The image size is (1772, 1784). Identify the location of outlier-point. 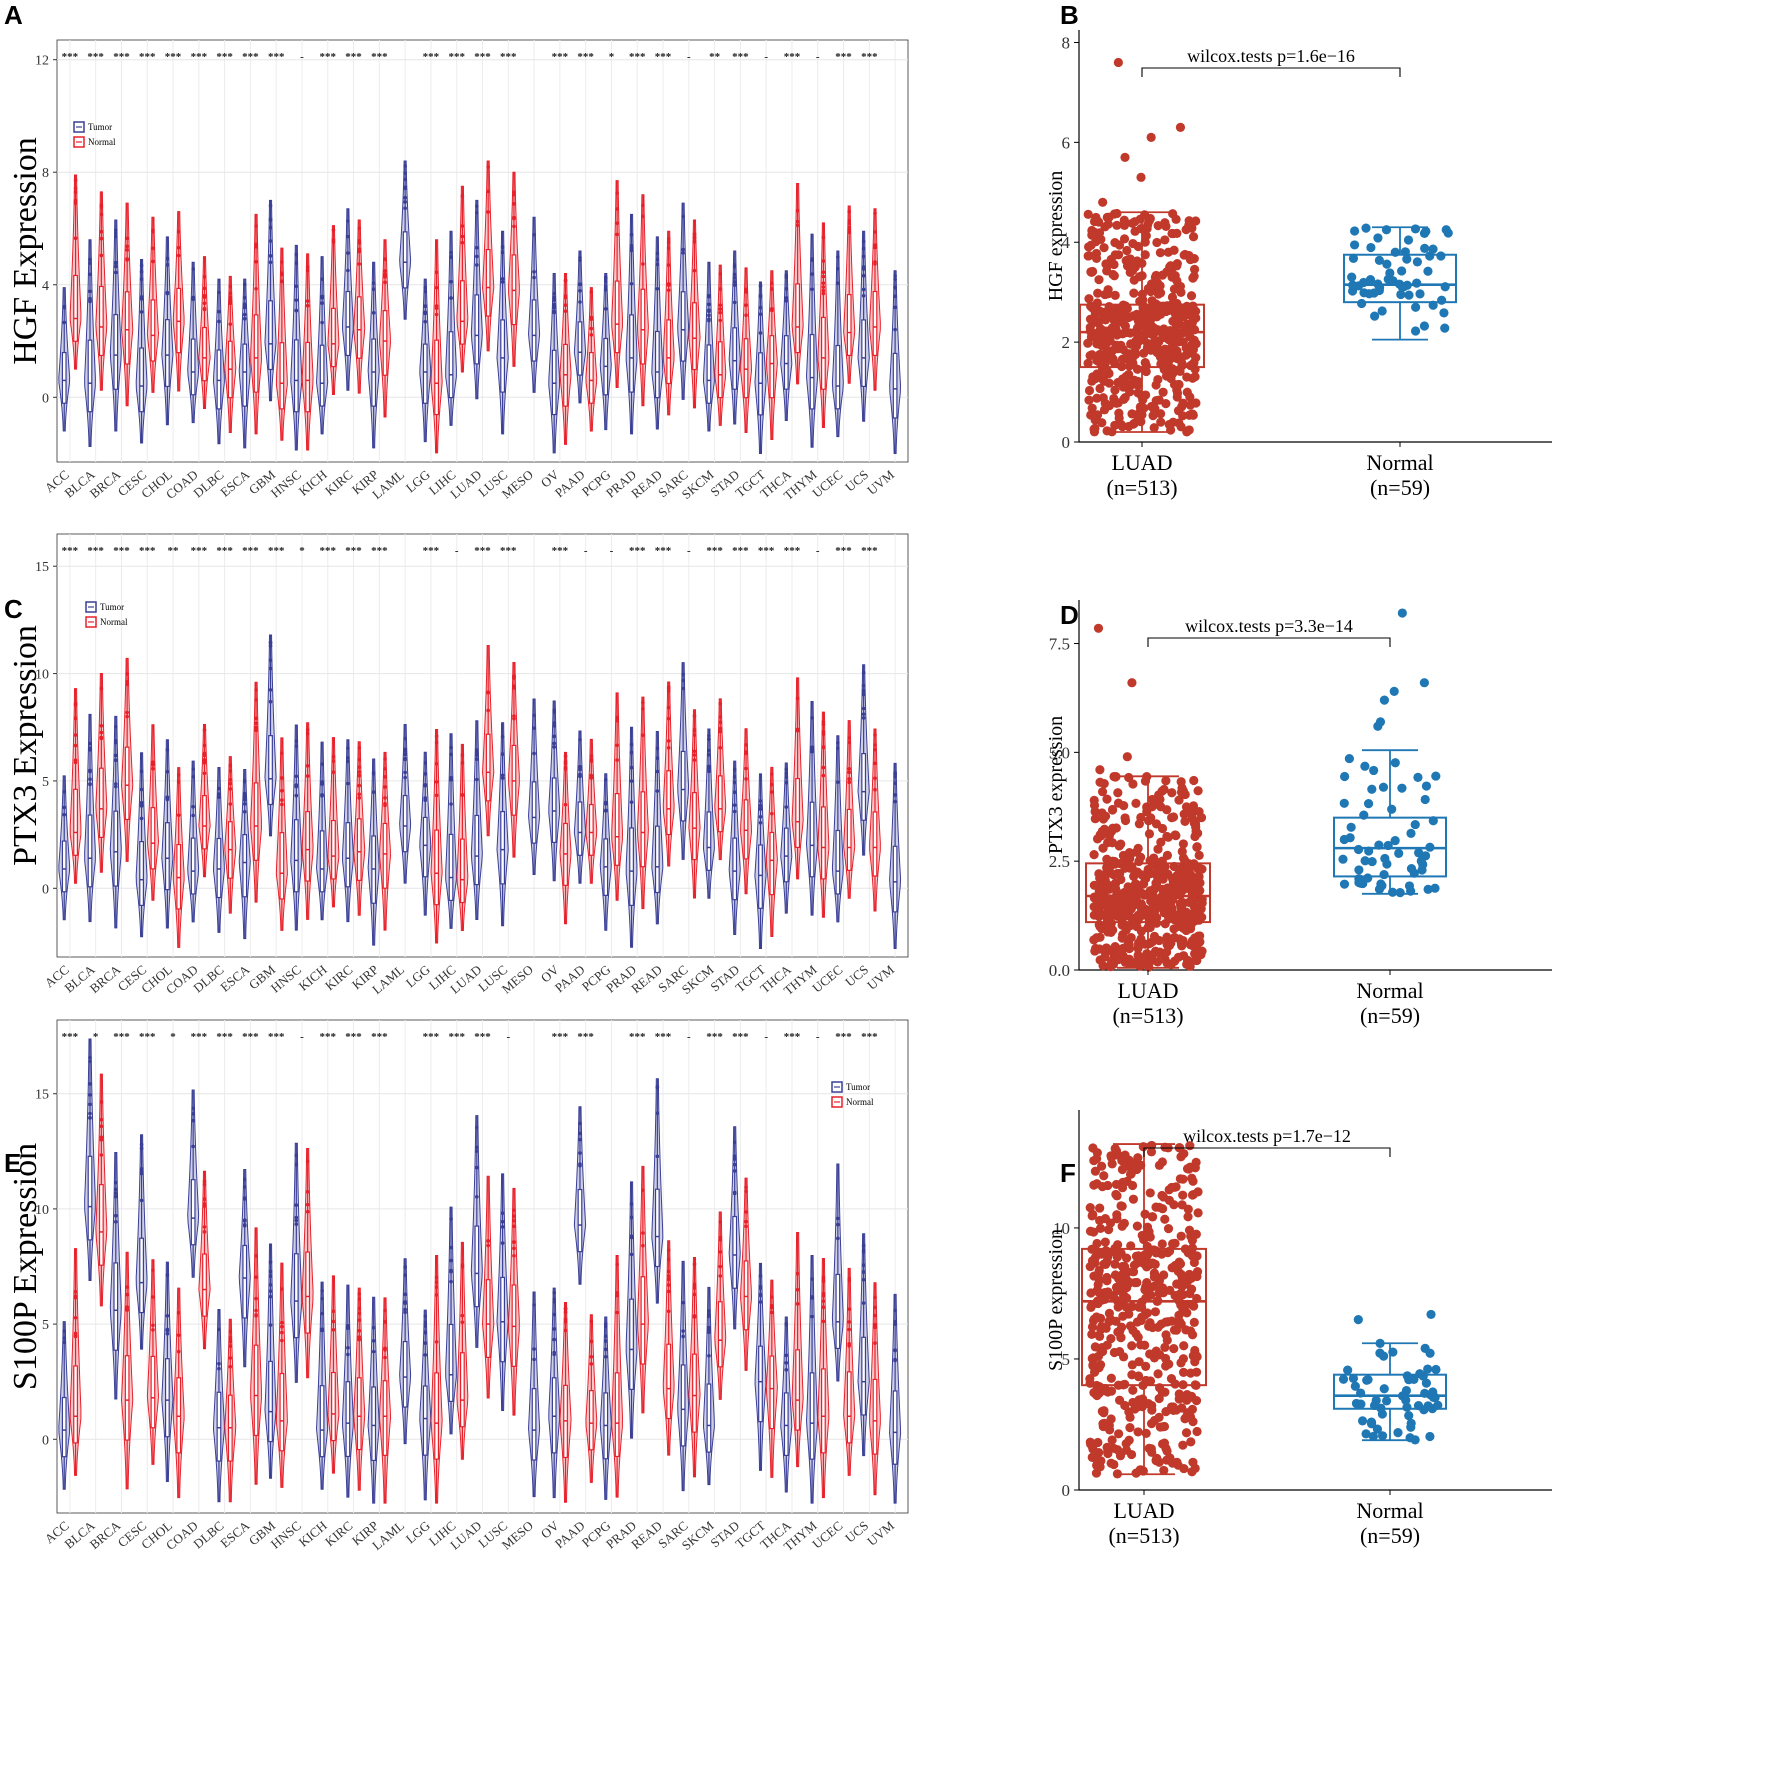
(1384, 700).